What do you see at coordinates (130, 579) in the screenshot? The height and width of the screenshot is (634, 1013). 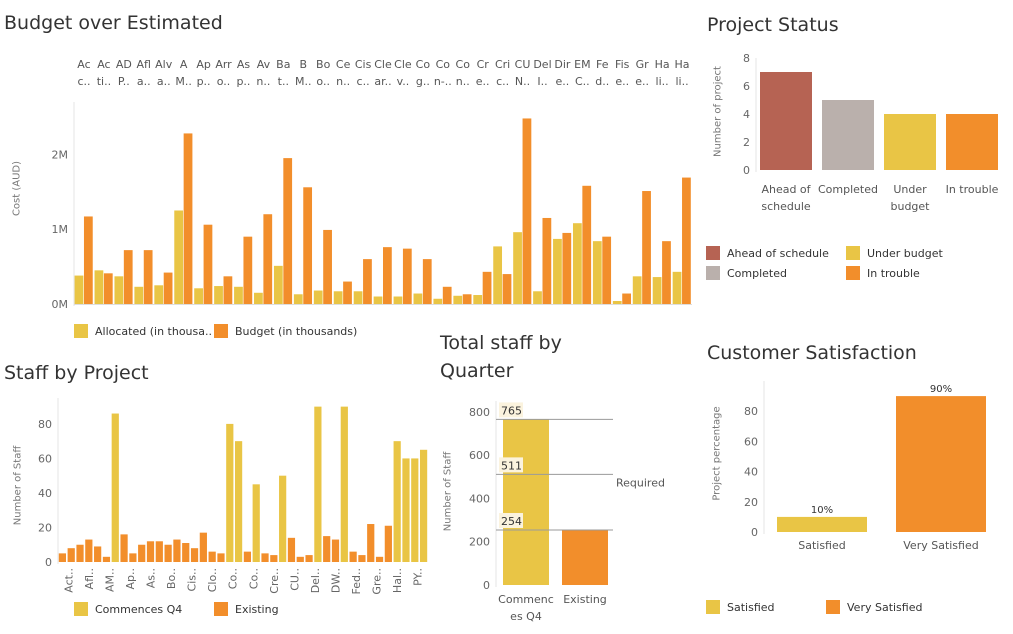 I see `staff-x-tick-label: Ap..` at bounding box center [130, 579].